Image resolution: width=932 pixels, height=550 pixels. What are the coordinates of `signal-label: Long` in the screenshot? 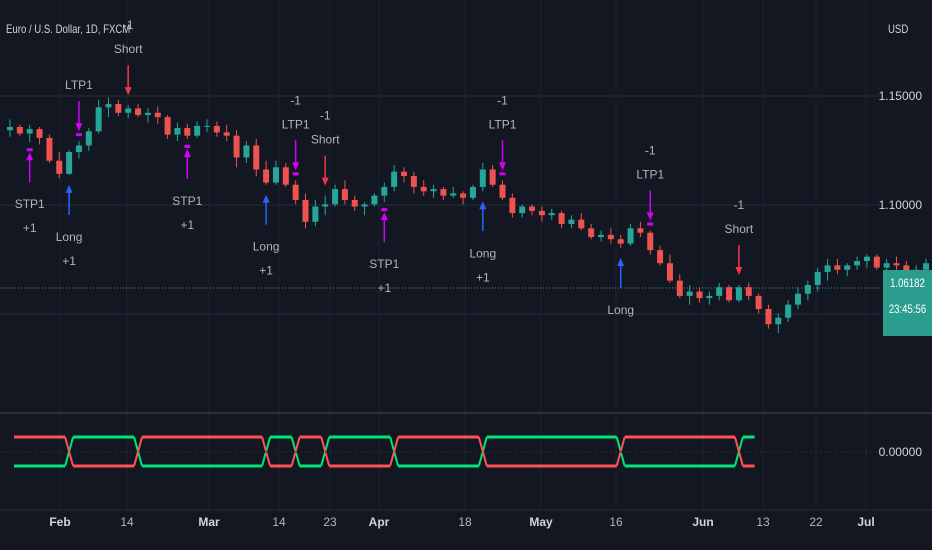 It's located at (482, 253).